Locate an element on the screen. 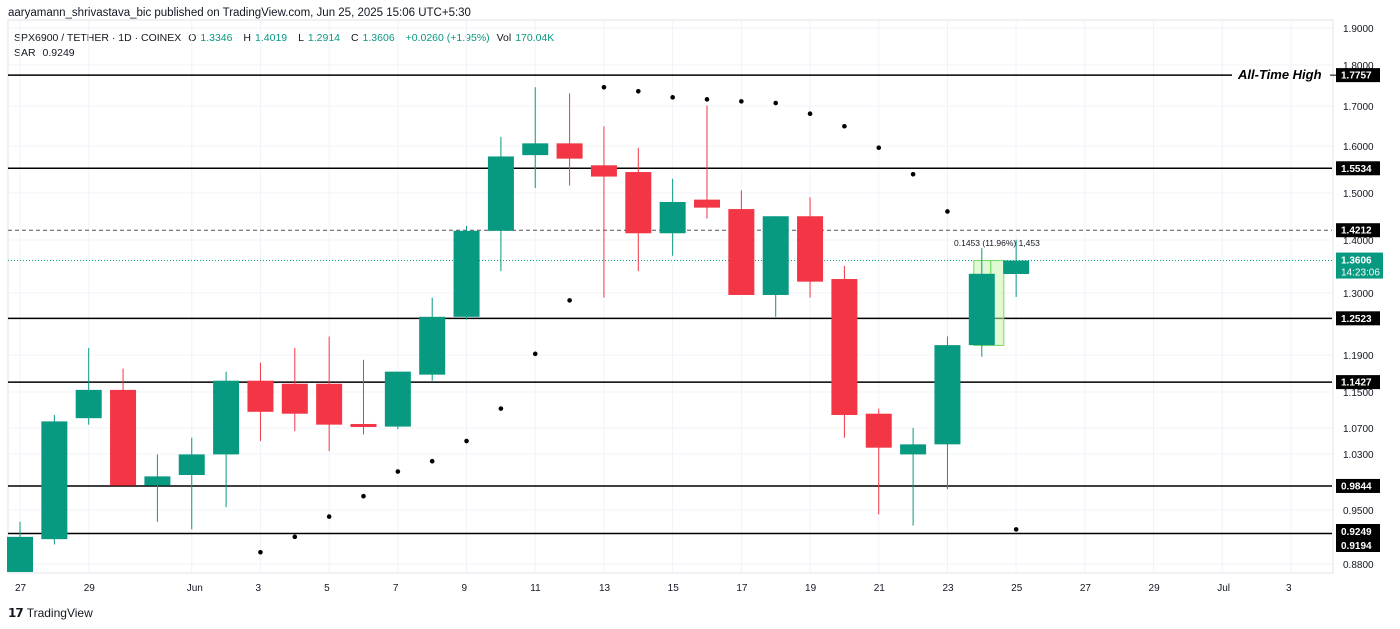  y-tick-label: 1.3000 is located at coordinates (1358, 294).